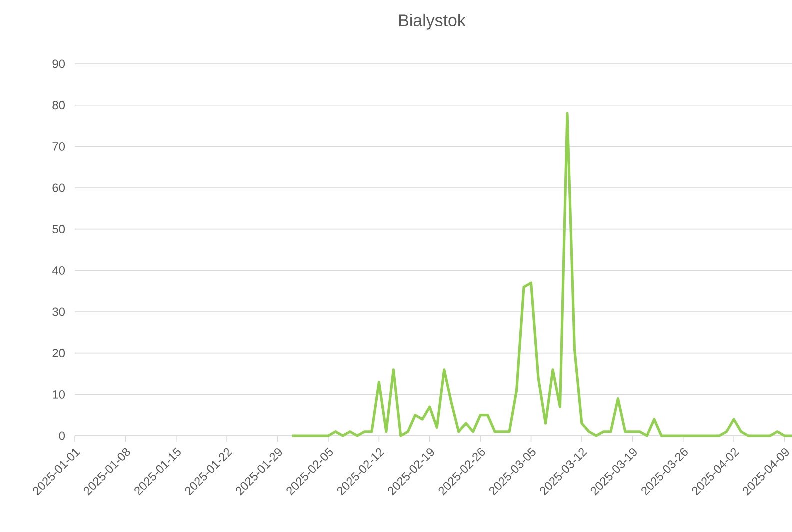 Image resolution: width=792 pixels, height=532 pixels. I want to click on y-tick-label: 80, so click(59, 105).